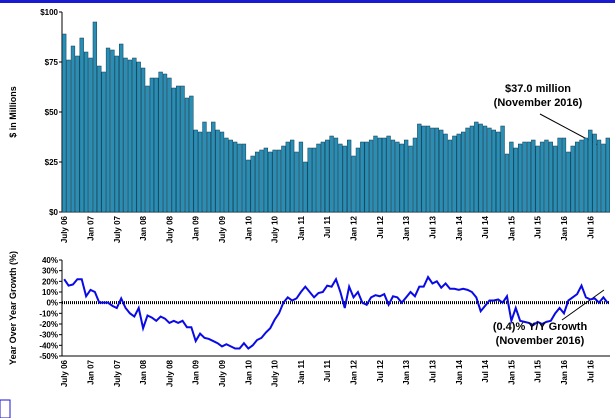  Describe the element at coordinates (52, 162) in the screenshot. I see `y-tick-label: $25` at that location.